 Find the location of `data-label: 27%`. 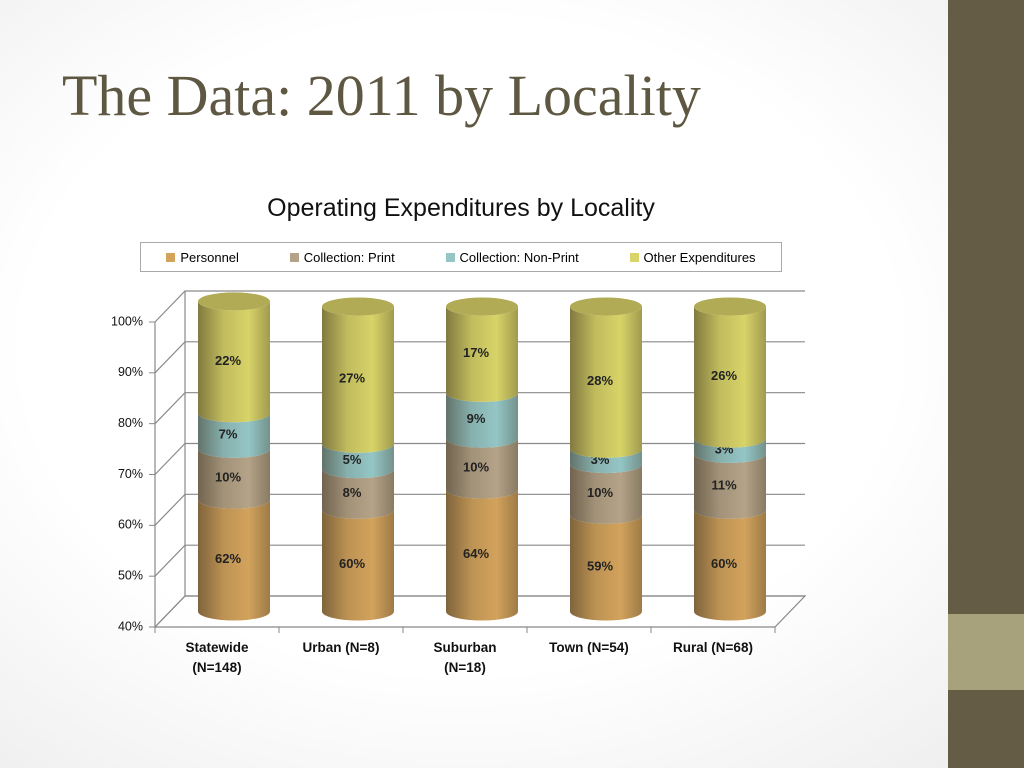

data-label: 27% is located at coordinates (352, 378).